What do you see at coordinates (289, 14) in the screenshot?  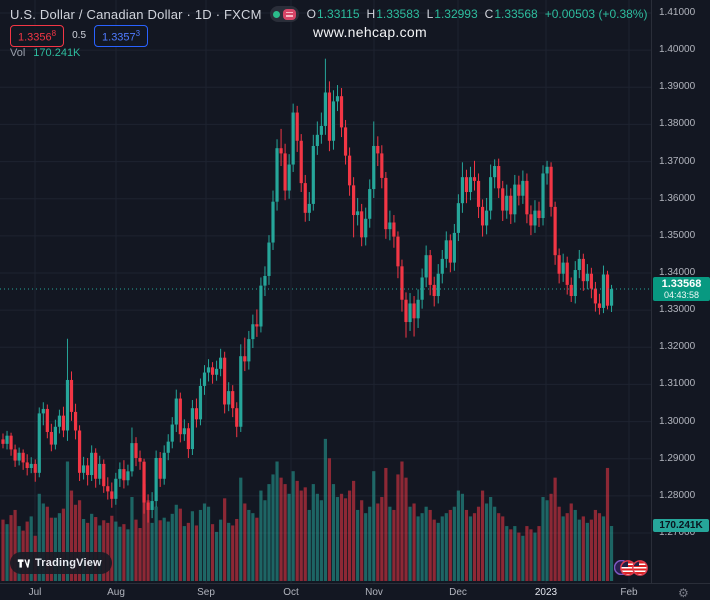 I see `menu-icon` at bounding box center [289, 14].